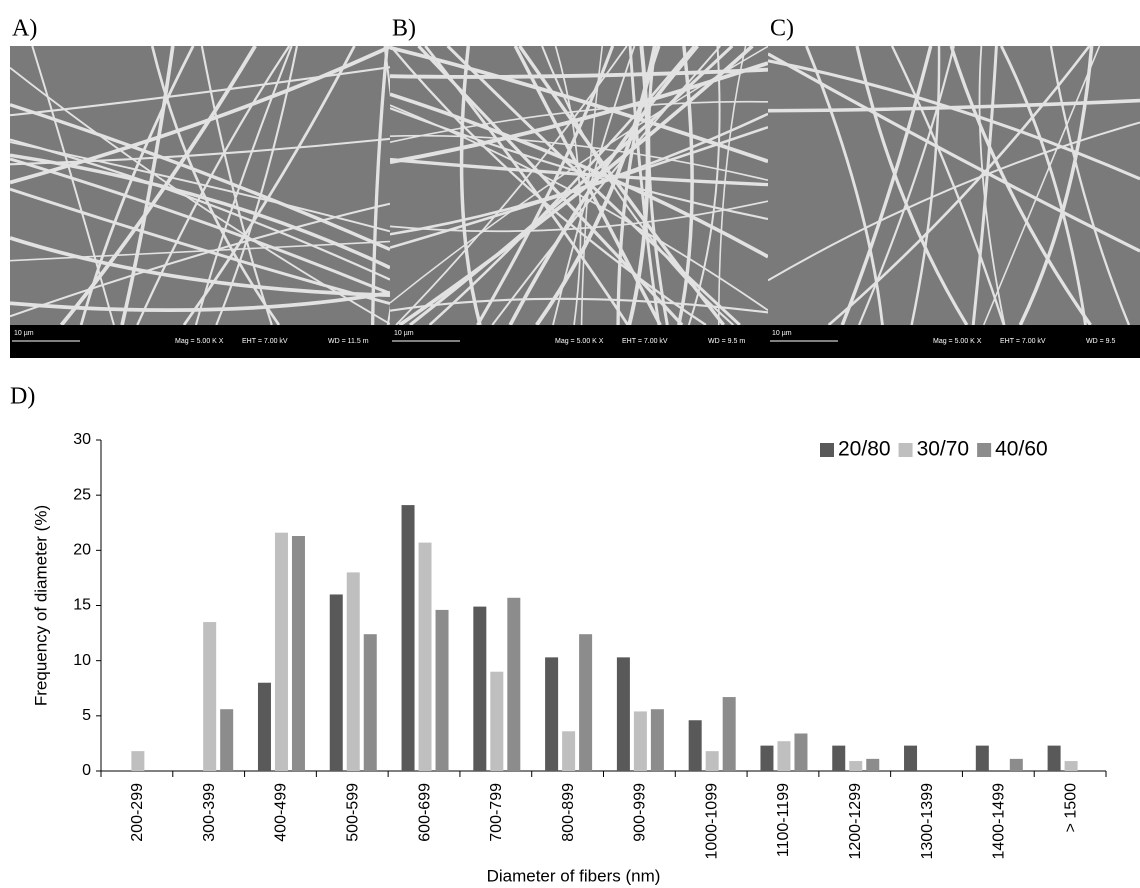 The height and width of the screenshot is (888, 1140). I want to click on legend-label: 40/60, so click(1021, 449).